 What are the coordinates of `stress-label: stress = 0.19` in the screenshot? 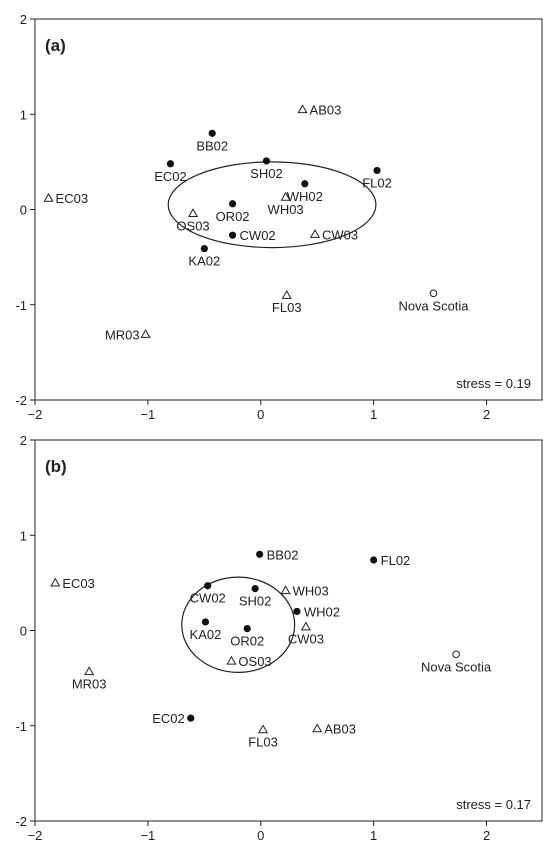 It's located at (493, 383).